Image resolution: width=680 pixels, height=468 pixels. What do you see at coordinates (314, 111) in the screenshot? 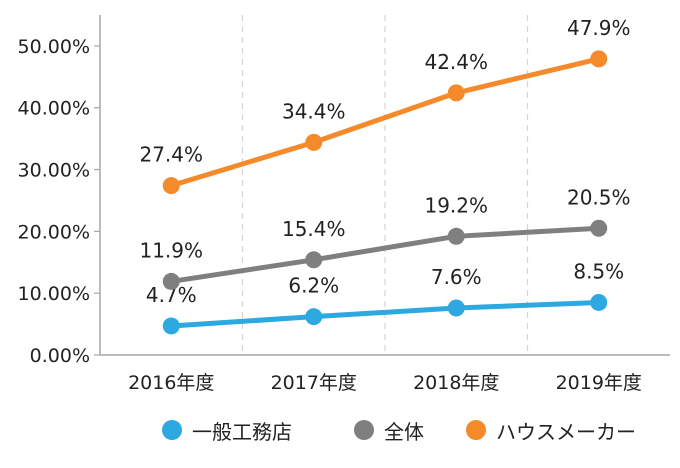
I see `data-label: 34.4%` at bounding box center [314, 111].